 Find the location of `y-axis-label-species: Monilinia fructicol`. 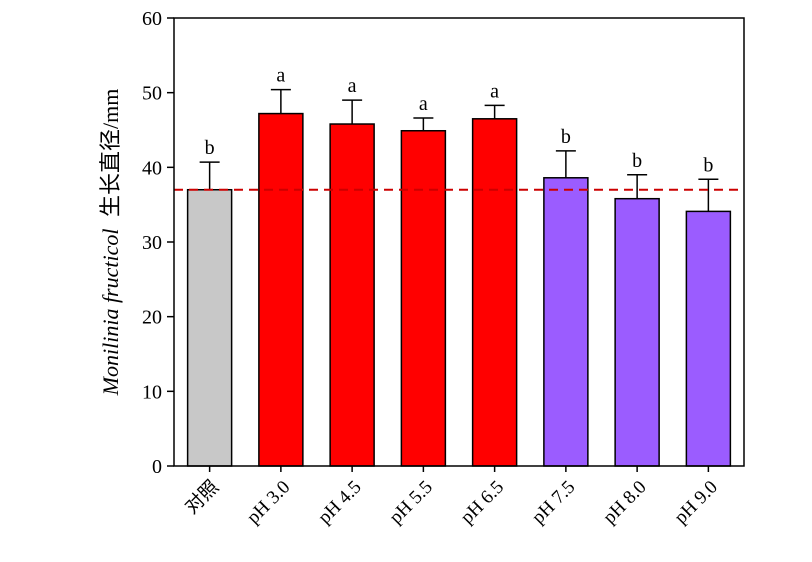

y-axis-label-species: Monilinia fructicol is located at coordinates (110, 313).